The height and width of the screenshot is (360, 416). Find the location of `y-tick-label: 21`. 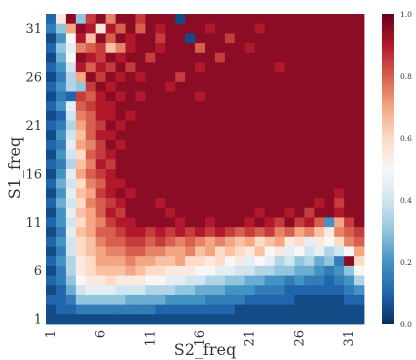

y-tick-label: 21 is located at coordinates (33, 126).